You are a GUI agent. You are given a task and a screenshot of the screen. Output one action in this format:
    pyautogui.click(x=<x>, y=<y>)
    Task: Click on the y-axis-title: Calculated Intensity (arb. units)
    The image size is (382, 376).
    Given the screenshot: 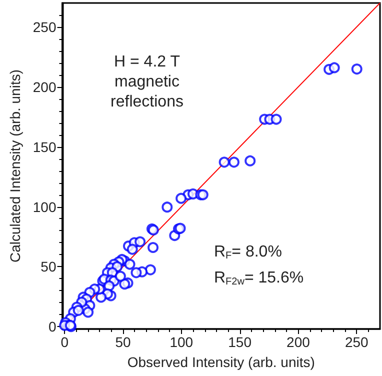 What is the action you would take?
    pyautogui.click(x=15, y=166)
    